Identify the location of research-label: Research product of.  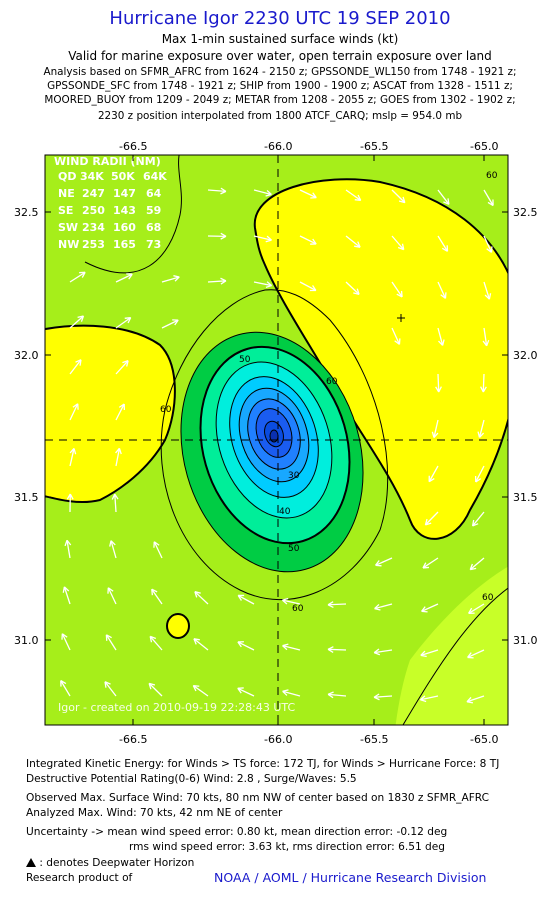
(79, 878).